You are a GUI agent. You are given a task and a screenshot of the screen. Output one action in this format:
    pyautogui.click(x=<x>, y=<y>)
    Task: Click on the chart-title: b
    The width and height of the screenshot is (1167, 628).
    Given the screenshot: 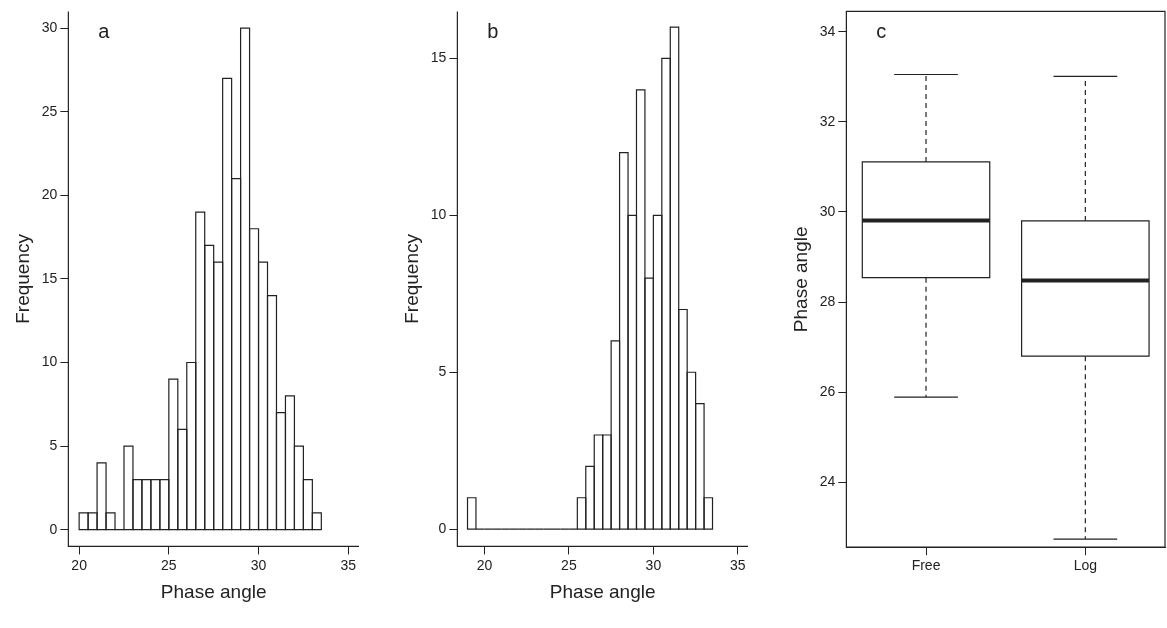 What is the action you would take?
    pyautogui.click(x=493, y=30)
    